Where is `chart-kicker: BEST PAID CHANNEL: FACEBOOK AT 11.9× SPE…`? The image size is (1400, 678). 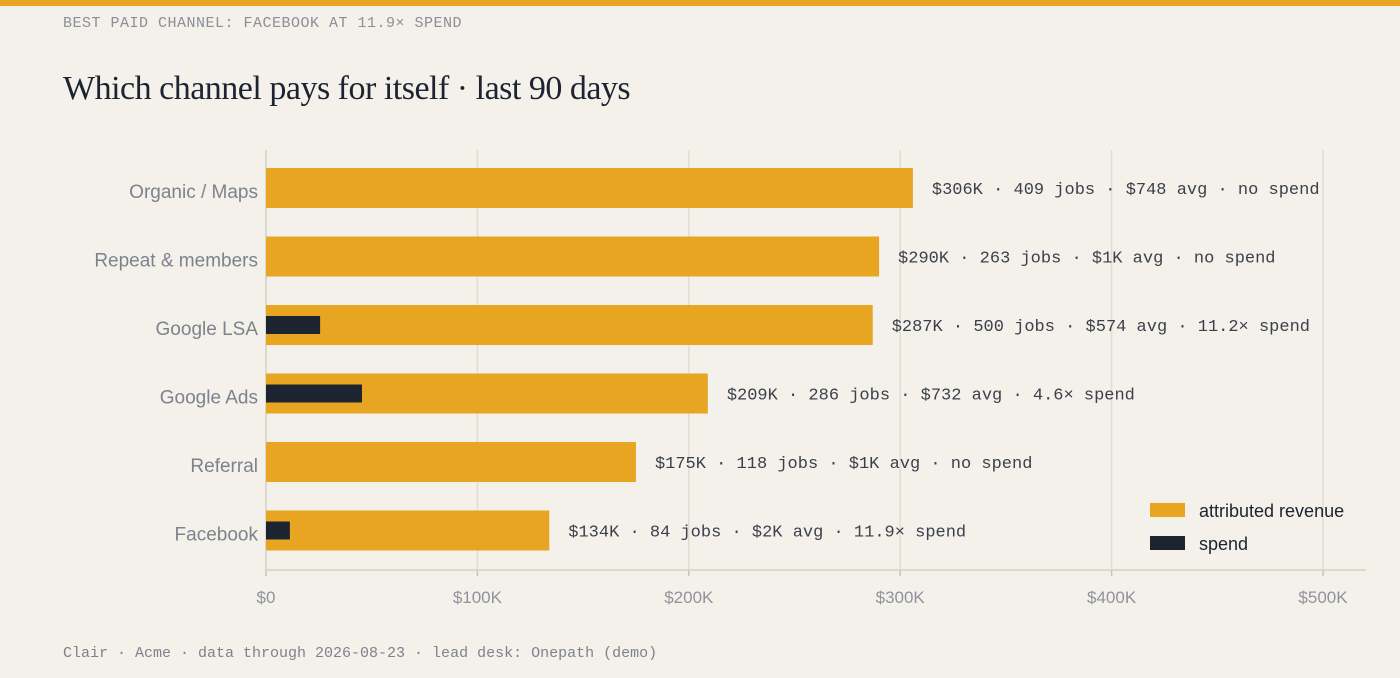 chart-kicker: BEST PAID CHANNEL: FACEBOOK AT 11.9× SPE… is located at coordinates (263, 23).